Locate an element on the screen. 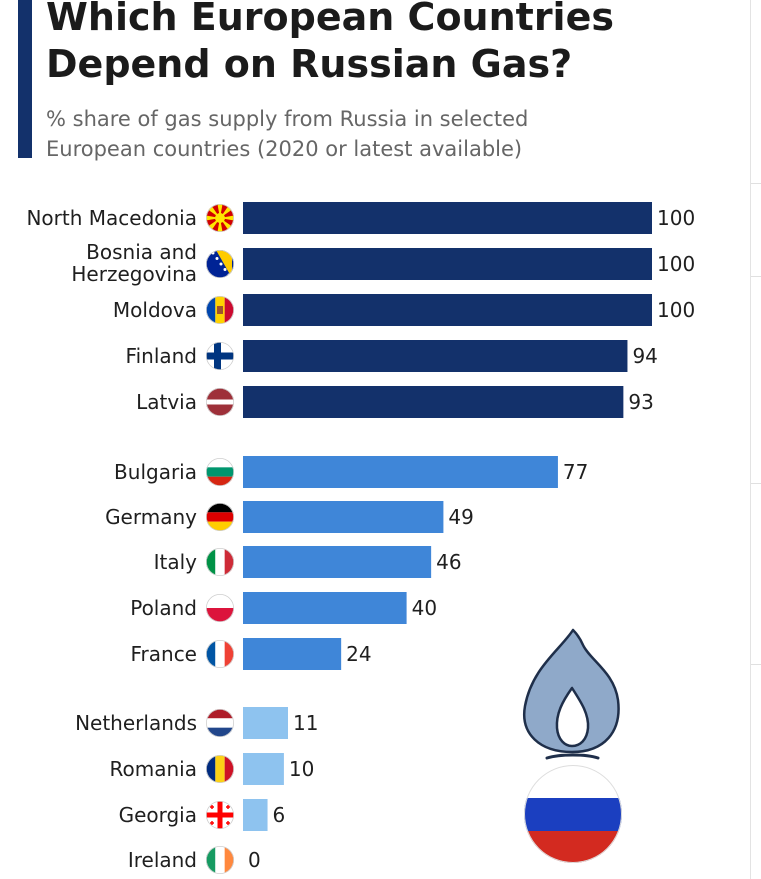 This screenshot has width=761, height=879. value-label: 93 is located at coordinates (640, 402).